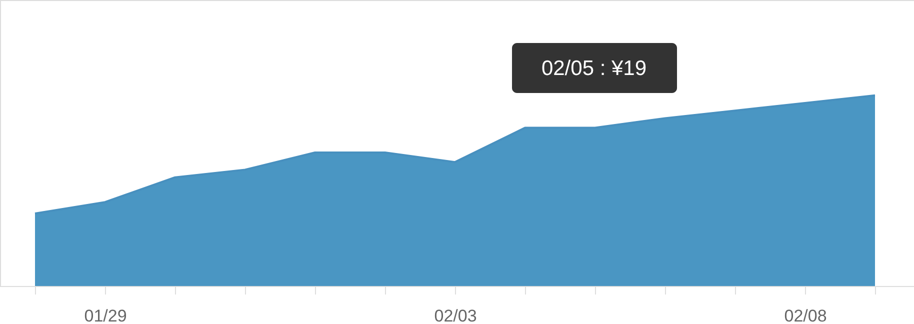  I want to click on x-tick-label: 02/03, so click(455, 315).